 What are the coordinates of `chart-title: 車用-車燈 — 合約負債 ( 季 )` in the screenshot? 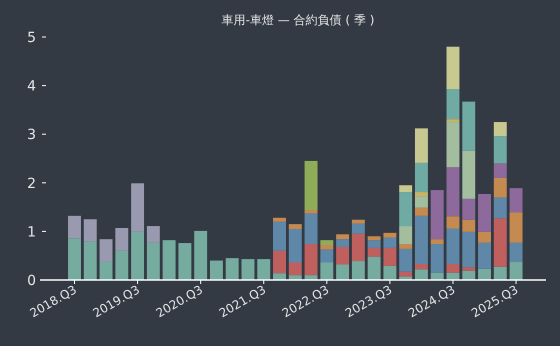 It's located at (298, 20).